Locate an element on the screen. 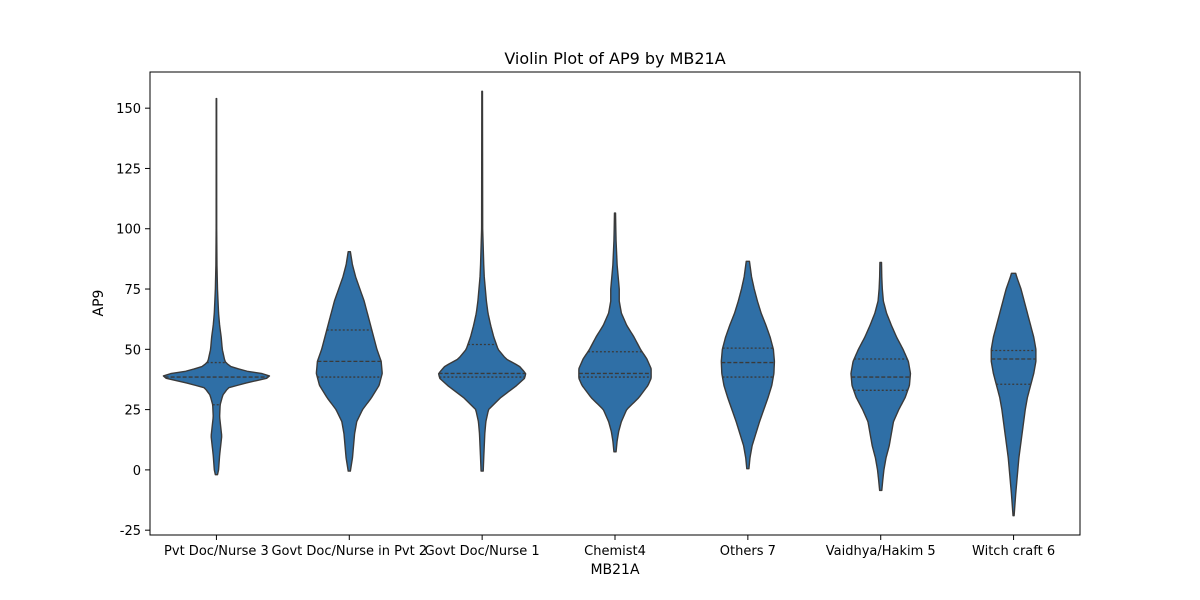 This screenshot has height=600, width=1200. chart-title: Violin Plot of AP9 by MB21A is located at coordinates (614, 58).